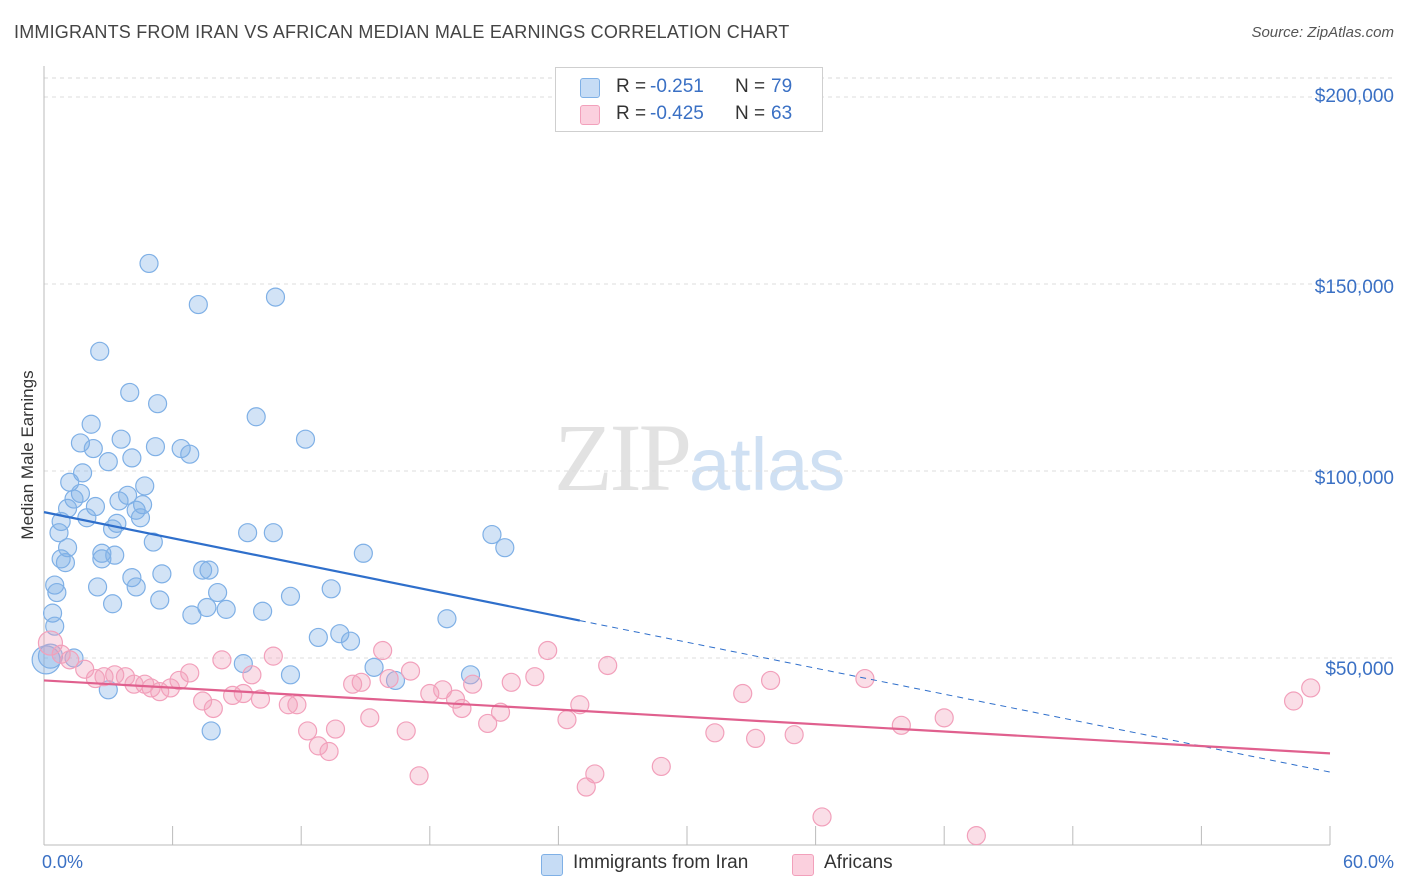 This screenshot has width=1406, height=892. What do you see at coordinates (677, 113) in the screenshot?
I see `legend-r-value: -0.425` at bounding box center [677, 113].